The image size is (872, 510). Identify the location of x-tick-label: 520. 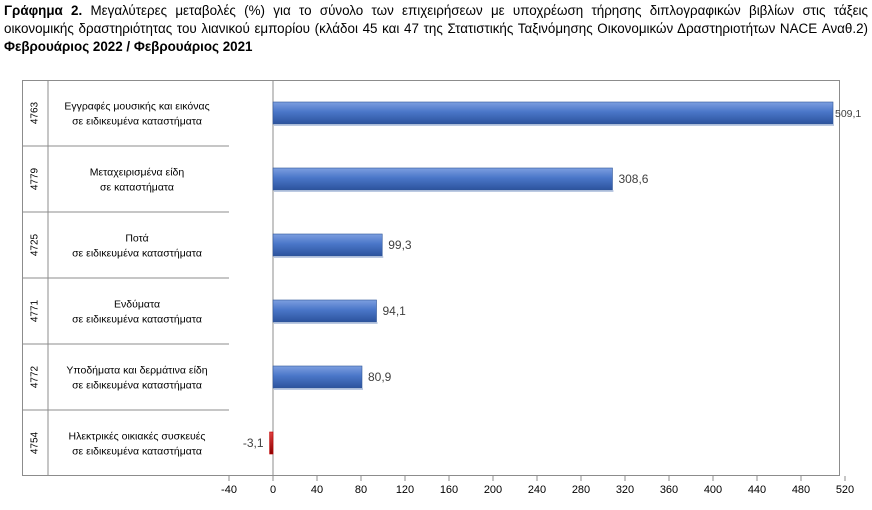
(845, 490).